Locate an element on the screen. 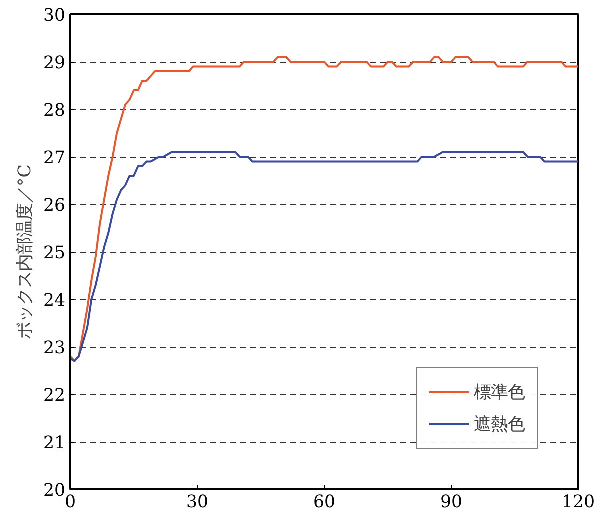  legend-label: 標準色 is located at coordinates (499, 393).